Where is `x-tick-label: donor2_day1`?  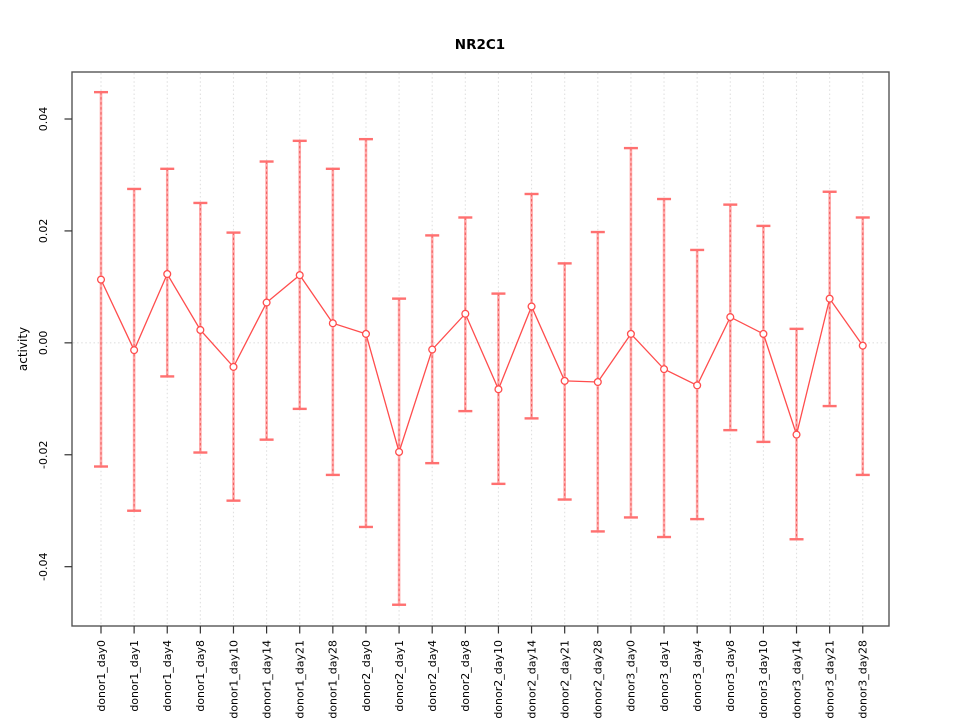 x-tick-label: donor2_day1 is located at coordinates (399, 676).